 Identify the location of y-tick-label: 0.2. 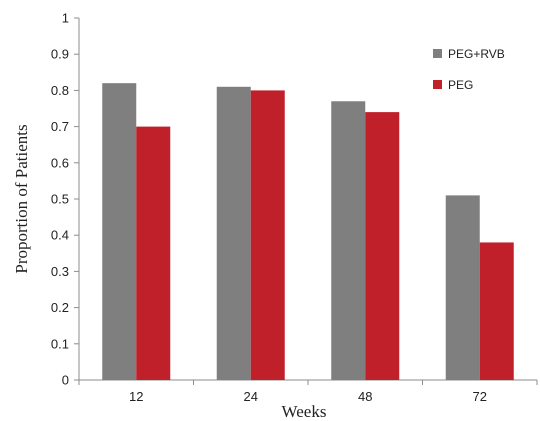
(60, 307).